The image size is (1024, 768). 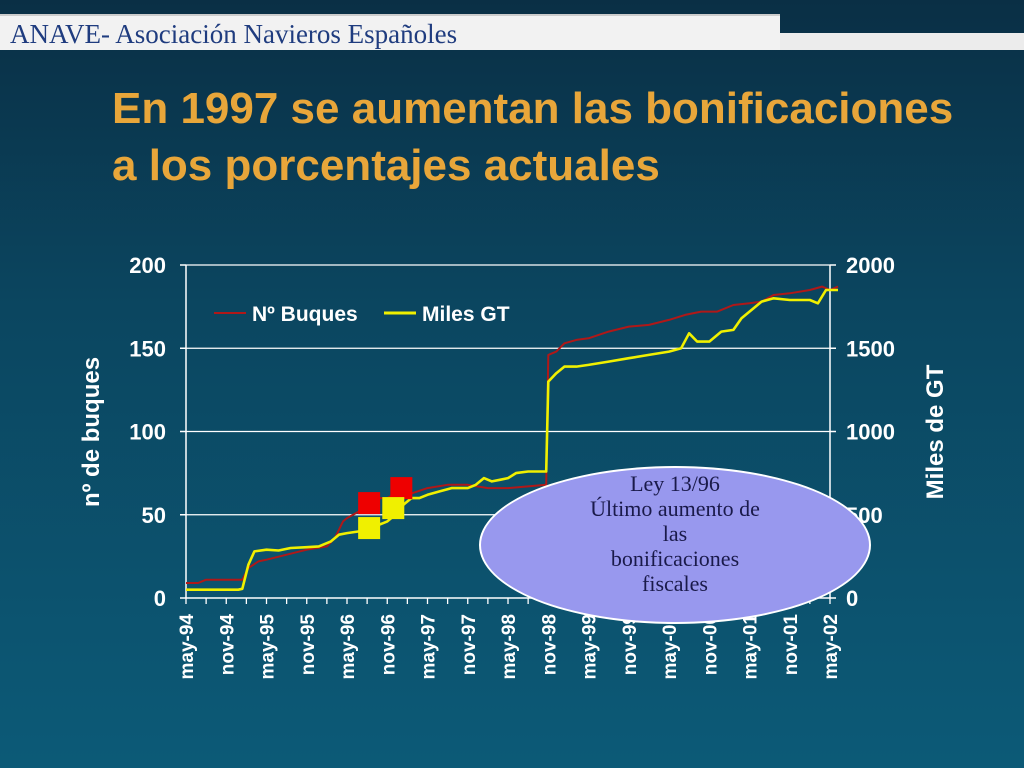 What do you see at coordinates (268, 647) in the screenshot?
I see `x-tick-label: may-95` at bounding box center [268, 647].